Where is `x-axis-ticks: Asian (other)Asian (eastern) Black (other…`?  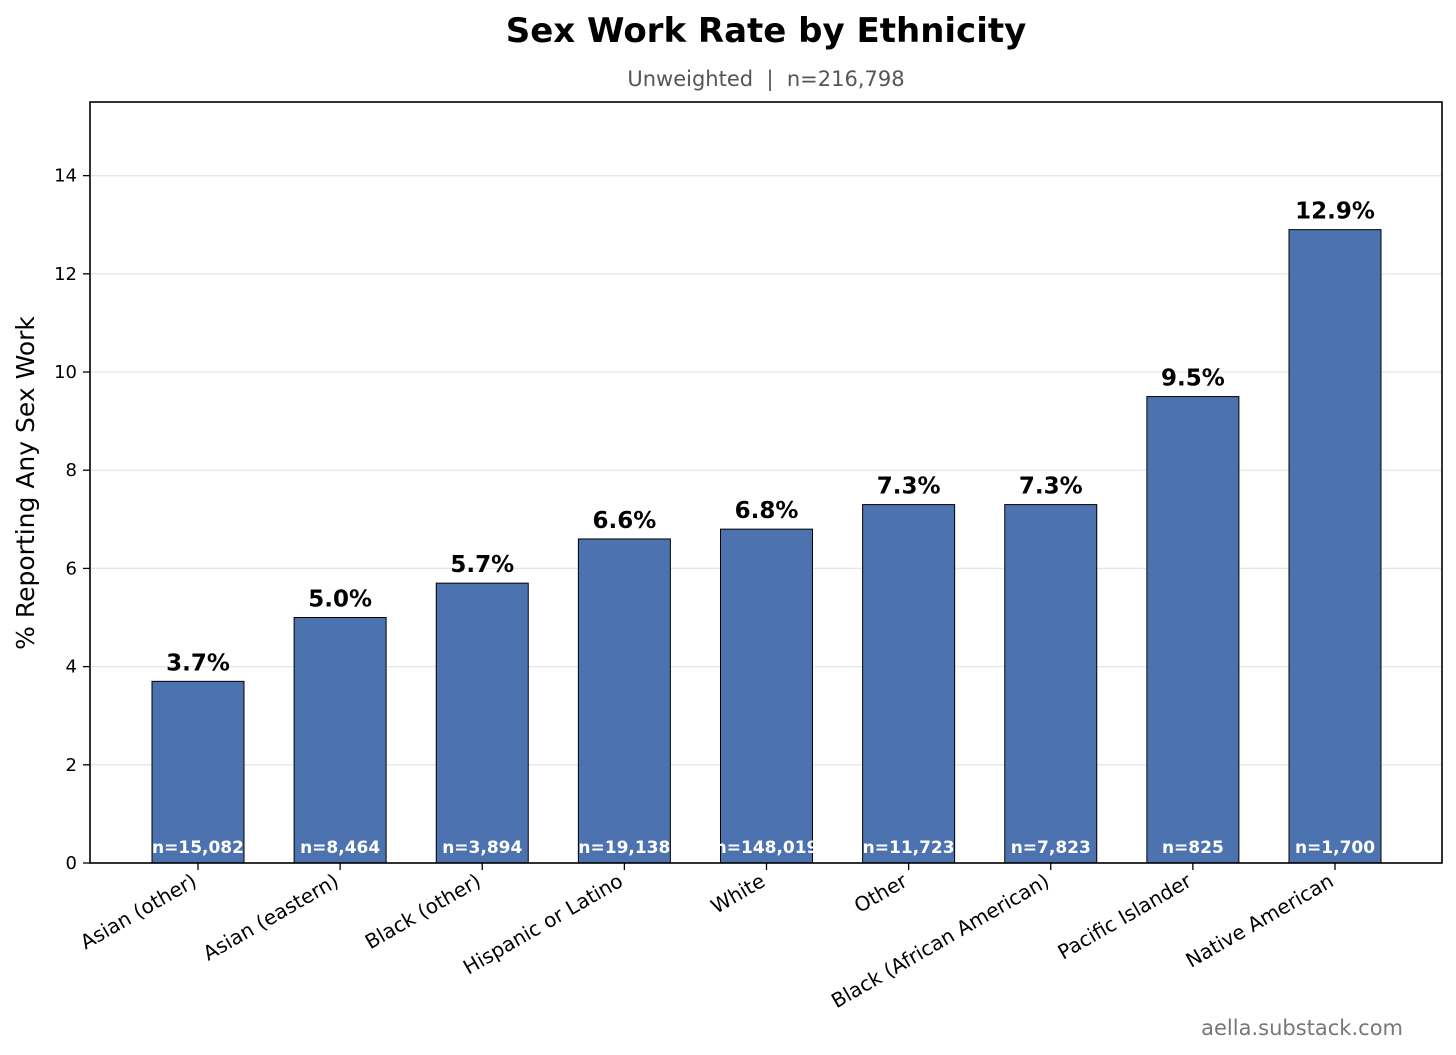
x-axis-ticks: Asian (other)Asian (eastern) Black (other… is located at coordinates (707, 938).